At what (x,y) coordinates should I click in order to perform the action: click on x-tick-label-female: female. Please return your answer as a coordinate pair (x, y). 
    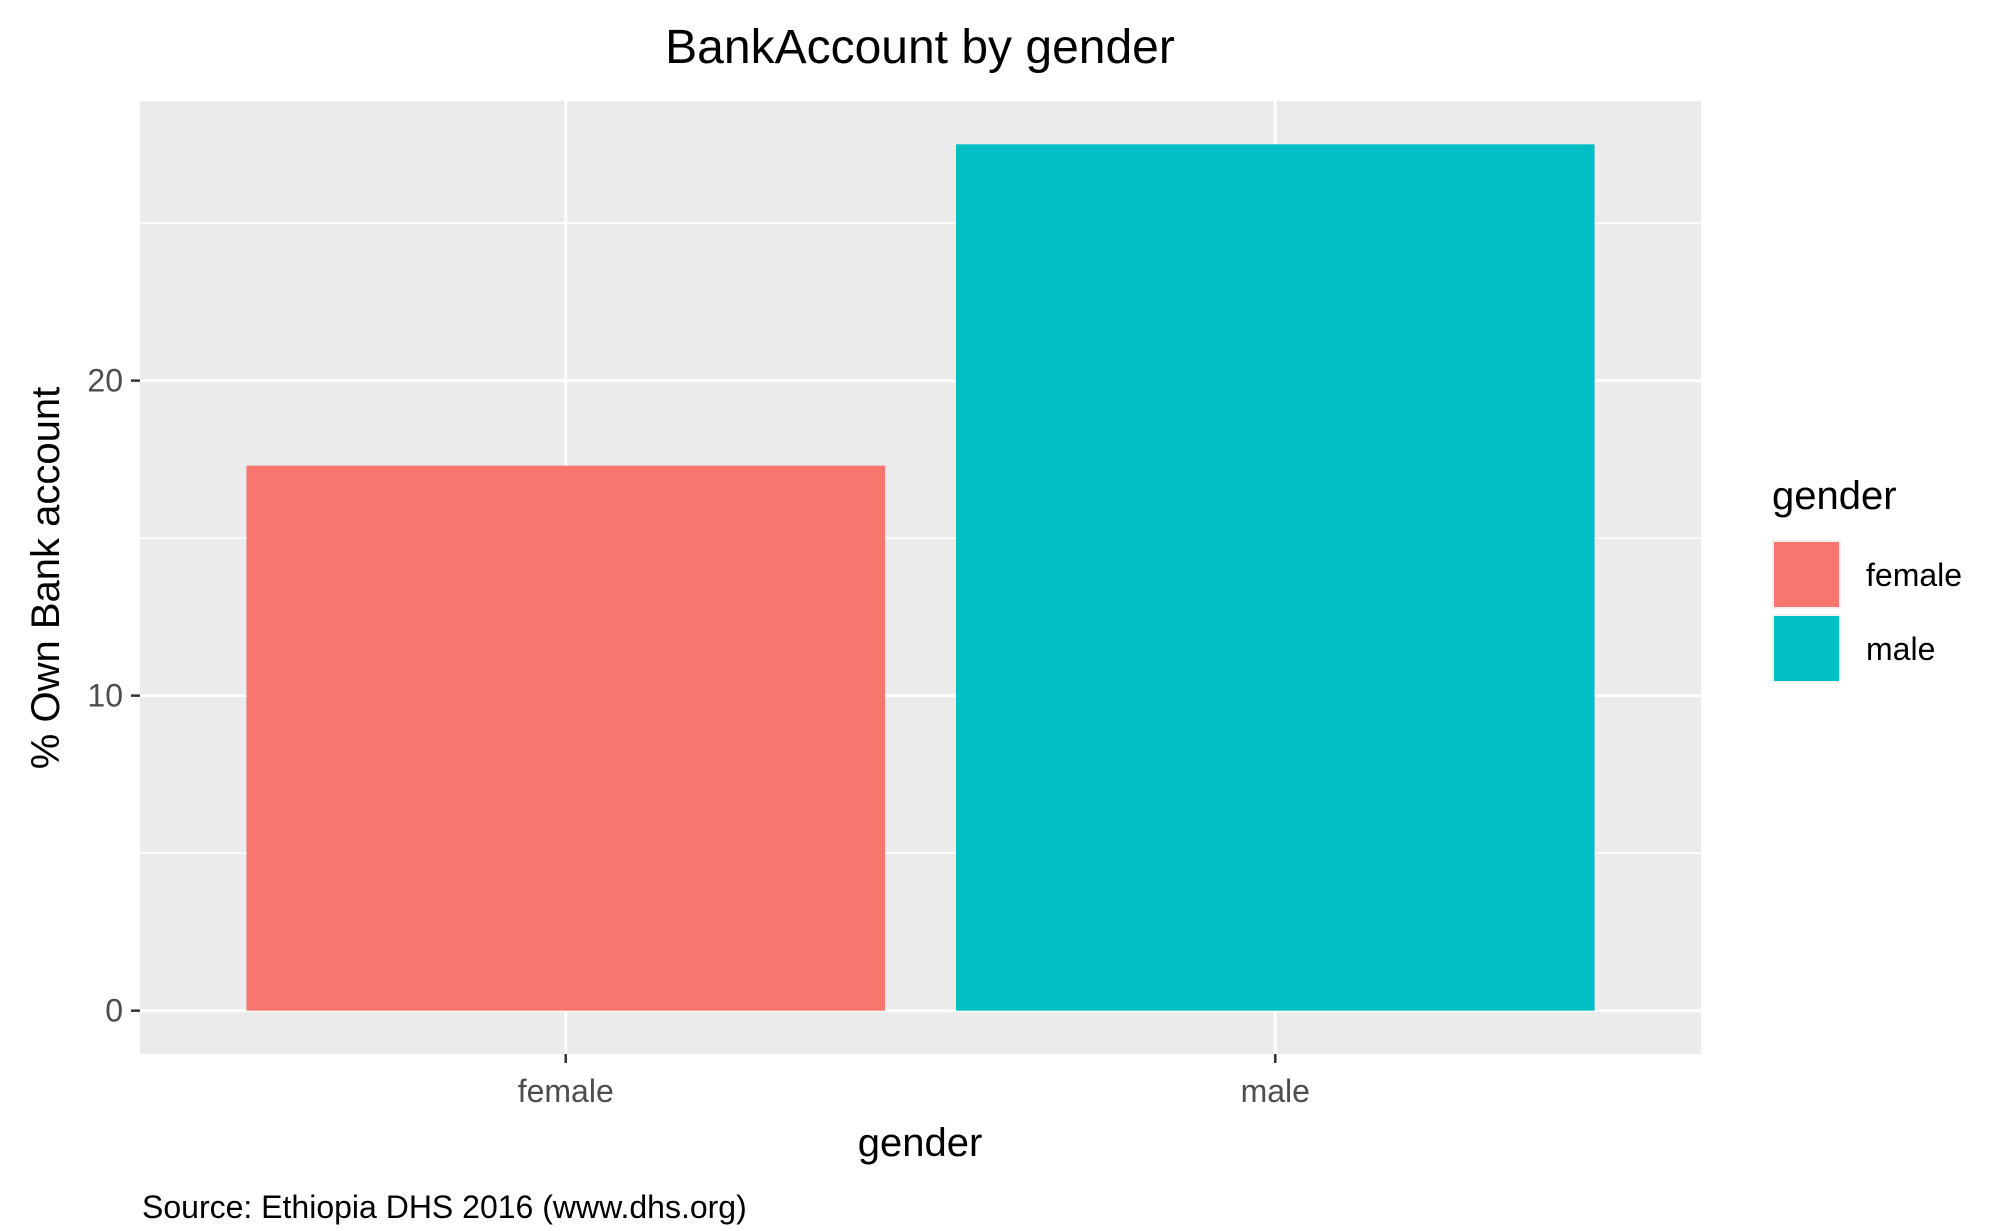
    Looking at the image, I should click on (566, 1091).